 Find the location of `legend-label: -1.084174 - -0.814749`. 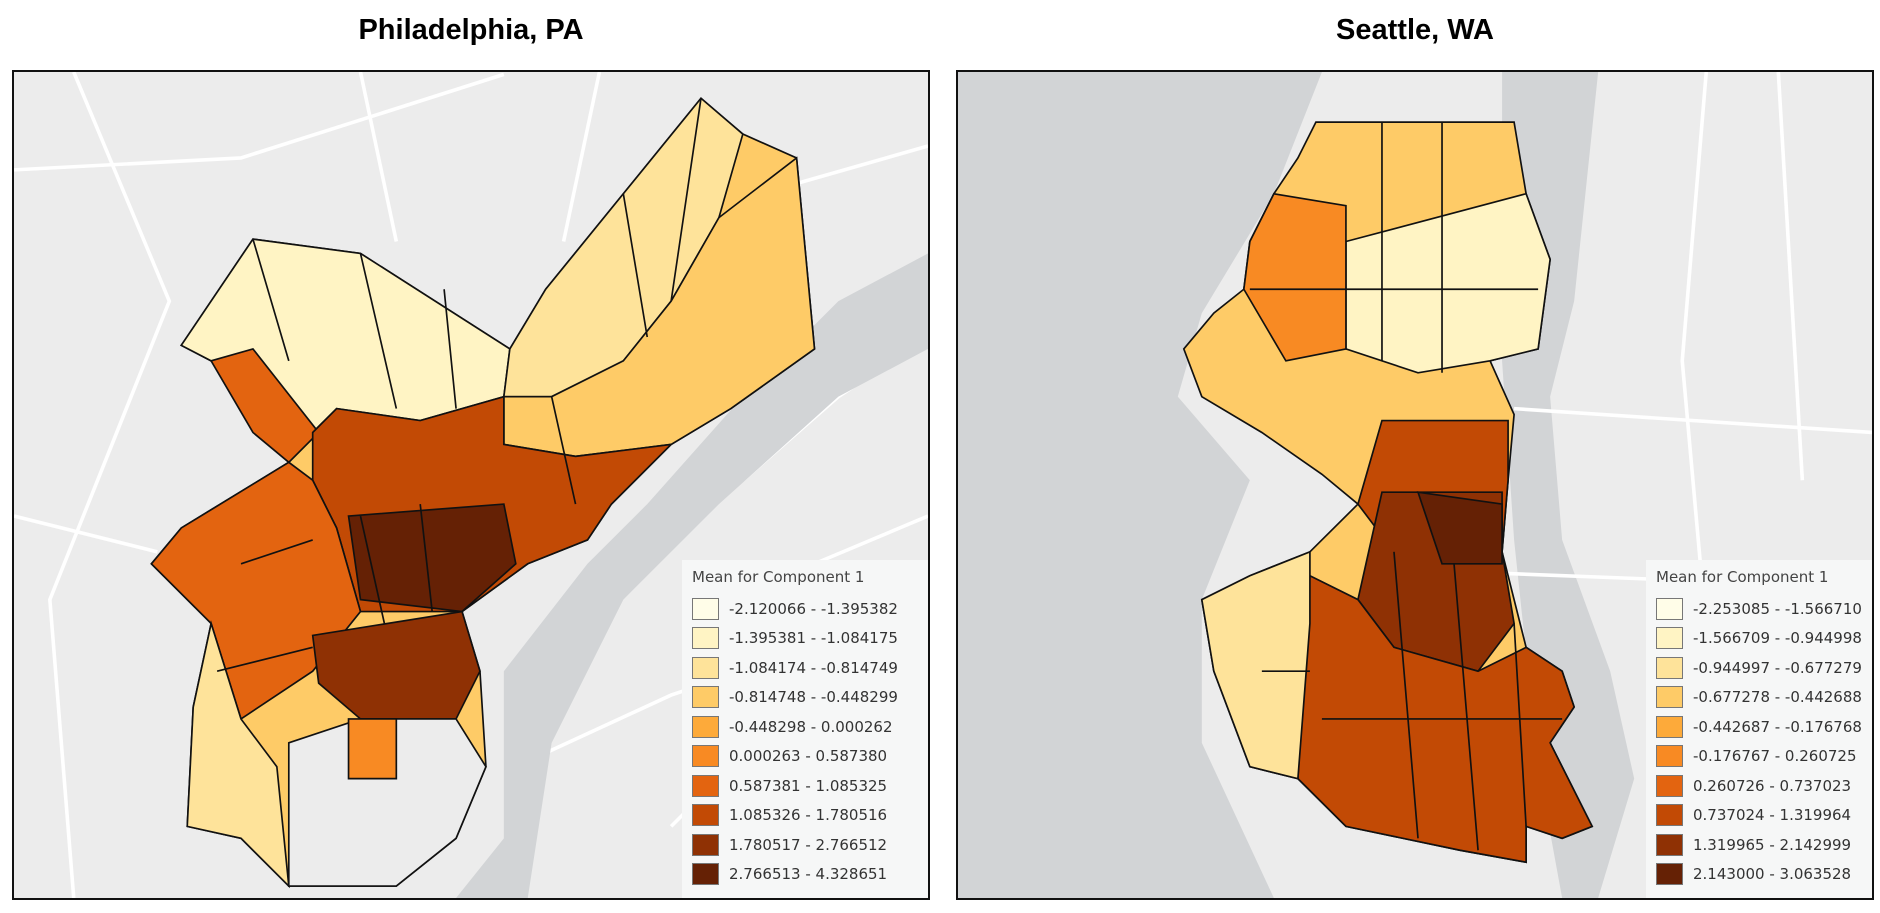

legend-label: -1.084174 - -0.814749 is located at coordinates (813, 667).